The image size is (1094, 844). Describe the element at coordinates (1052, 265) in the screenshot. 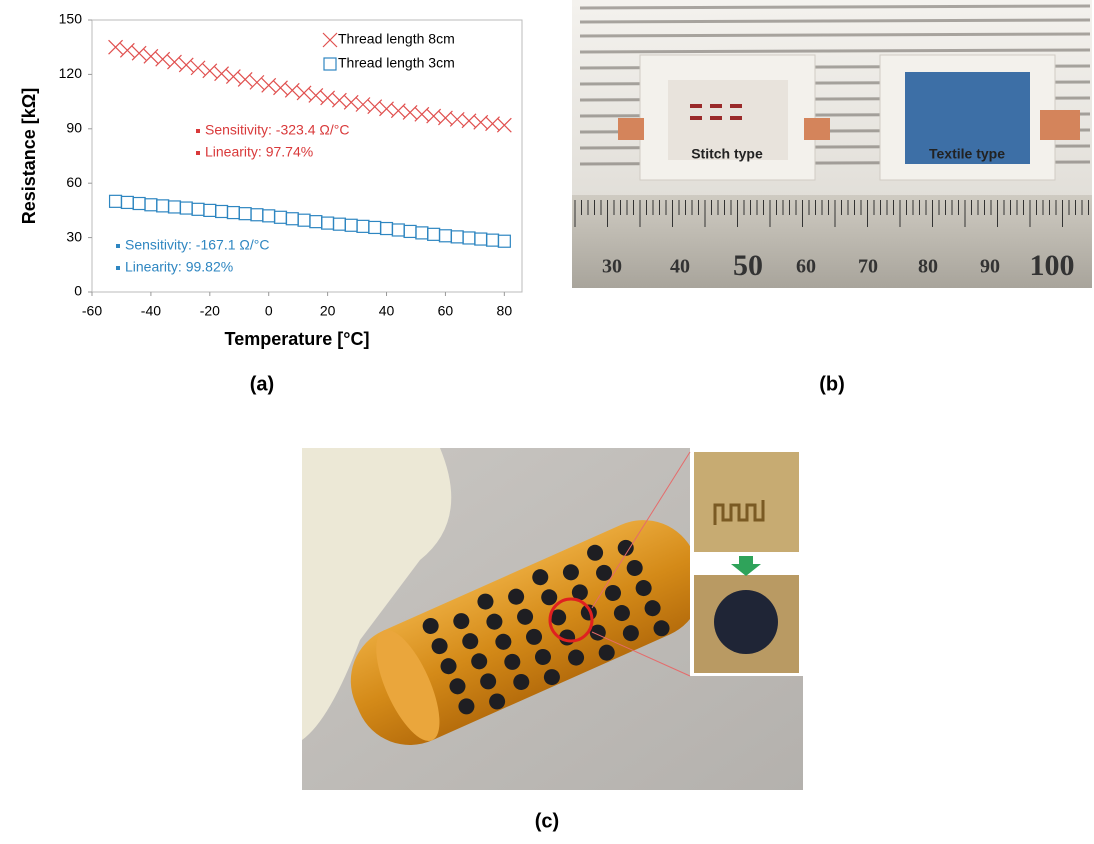

I see `ruler-number: 100` at that location.